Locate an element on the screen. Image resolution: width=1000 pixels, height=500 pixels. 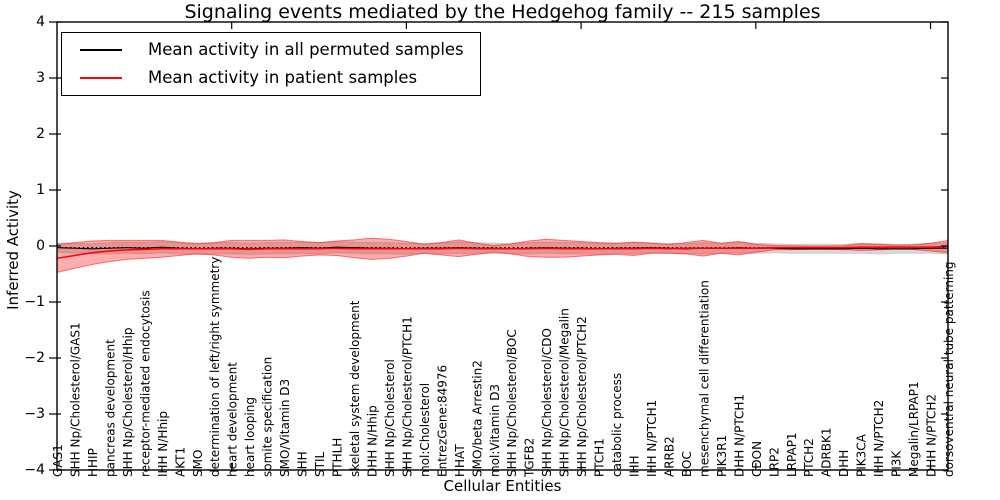
x-category-label: PTCH2 is located at coordinates (809, 457).